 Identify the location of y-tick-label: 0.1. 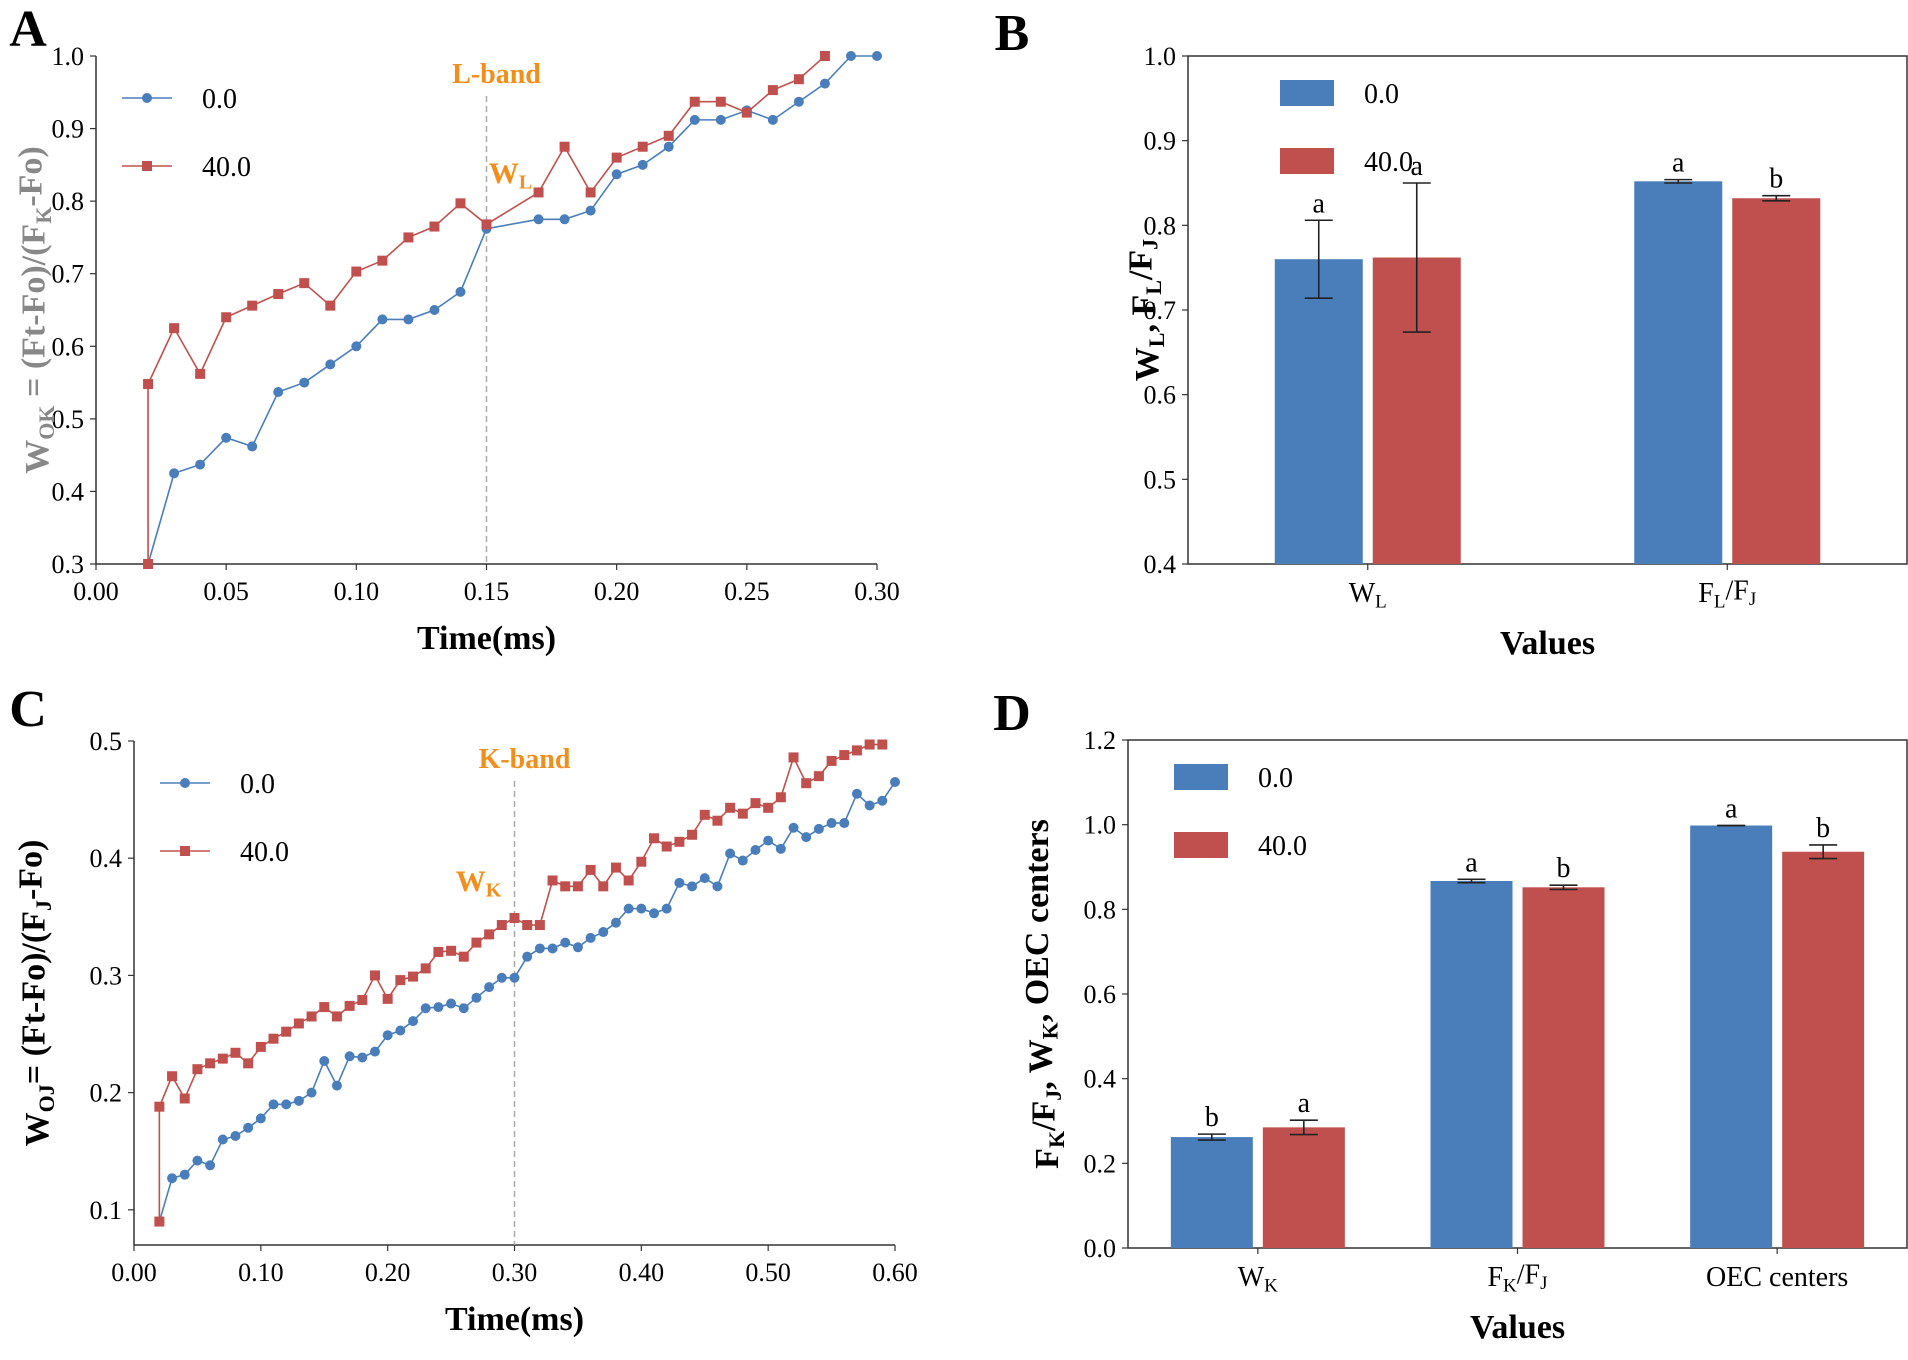
(106, 1210).